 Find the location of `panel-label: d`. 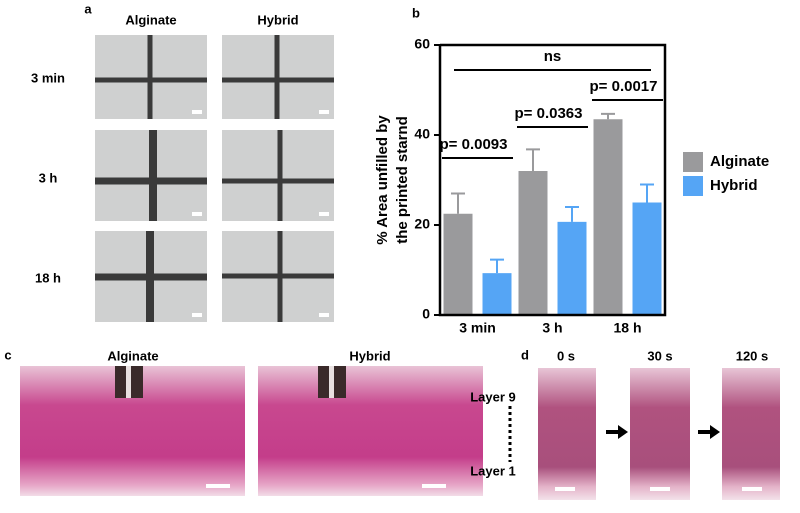

panel-label: d is located at coordinates (525, 354).